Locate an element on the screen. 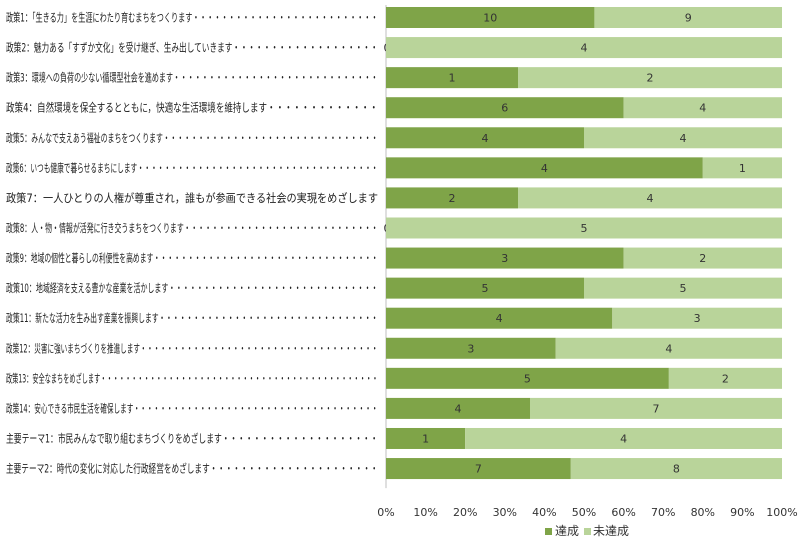 This screenshot has height=549, width=800. value-label-achieved-16: 7 is located at coordinates (478, 469).